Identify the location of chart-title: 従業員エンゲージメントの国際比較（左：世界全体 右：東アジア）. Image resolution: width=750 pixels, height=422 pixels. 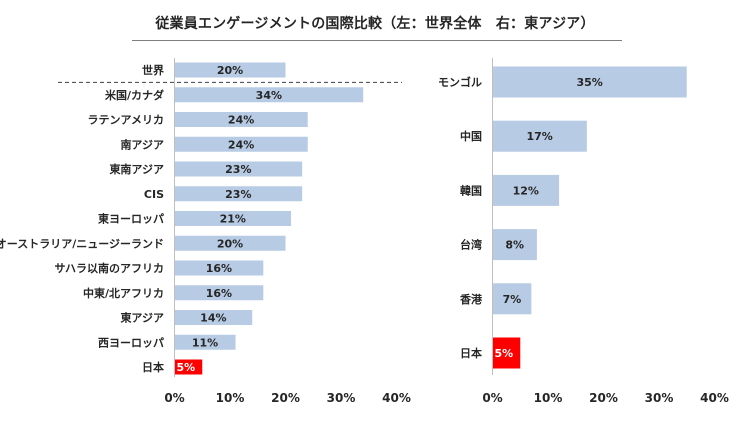
(375, 24).